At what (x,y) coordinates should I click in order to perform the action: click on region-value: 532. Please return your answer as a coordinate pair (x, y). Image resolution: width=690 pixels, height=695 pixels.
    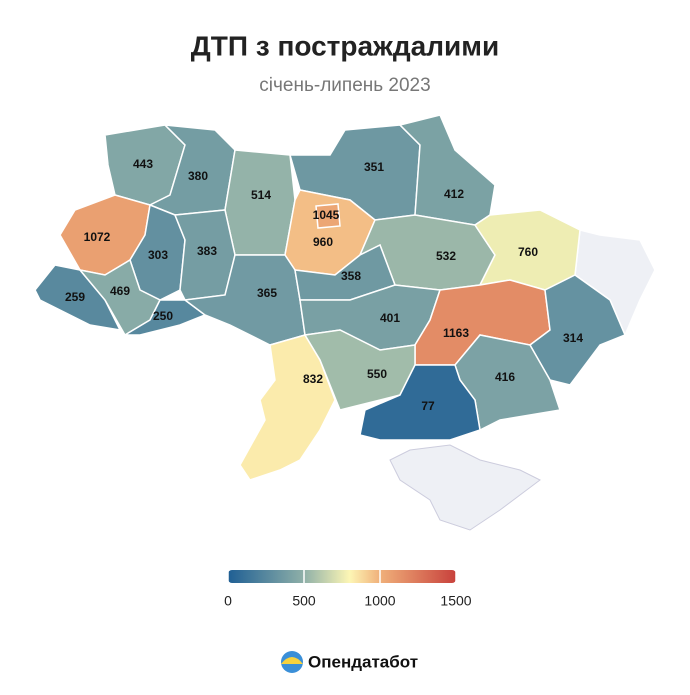
    Looking at the image, I should click on (446, 256).